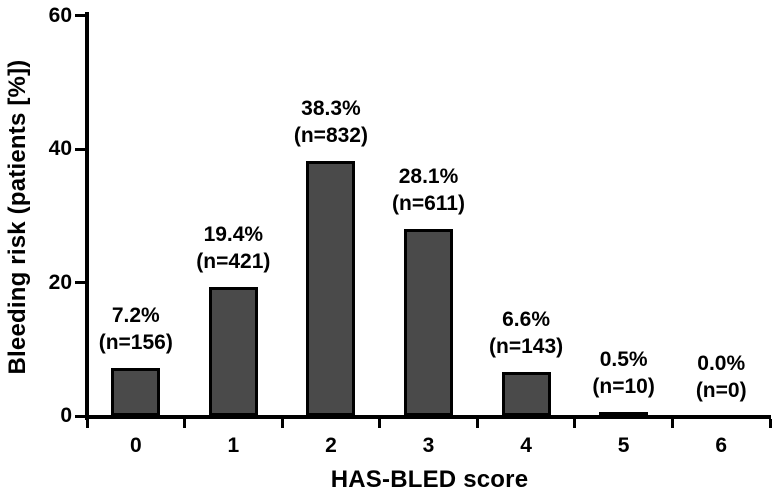  What do you see at coordinates (623, 359) in the screenshot?
I see `bar-percent-label: 0.5%` at bounding box center [623, 359].